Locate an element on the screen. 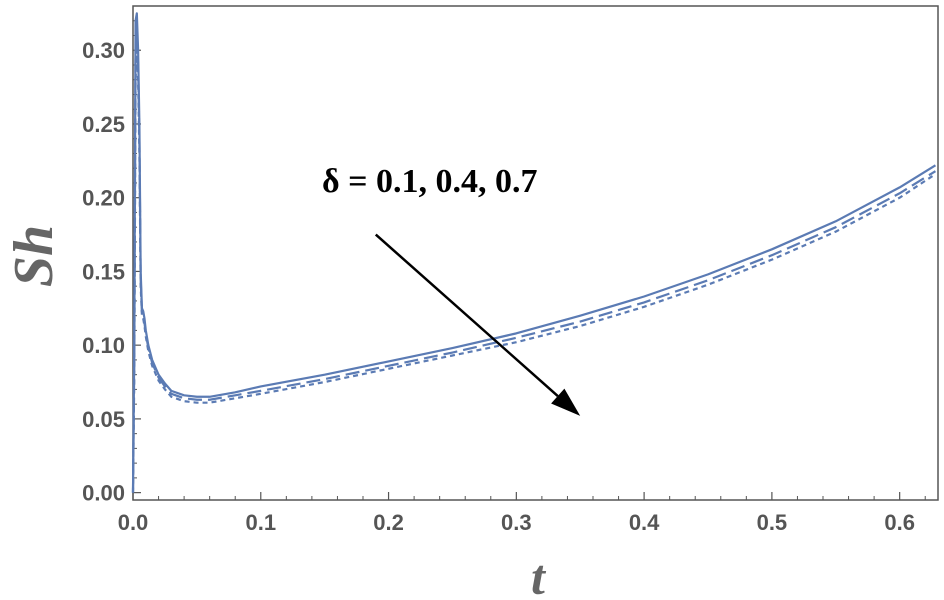 Image resolution: width=944 pixels, height=600 pixels. y-tick-label: 0.15 is located at coordinates (103, 271).